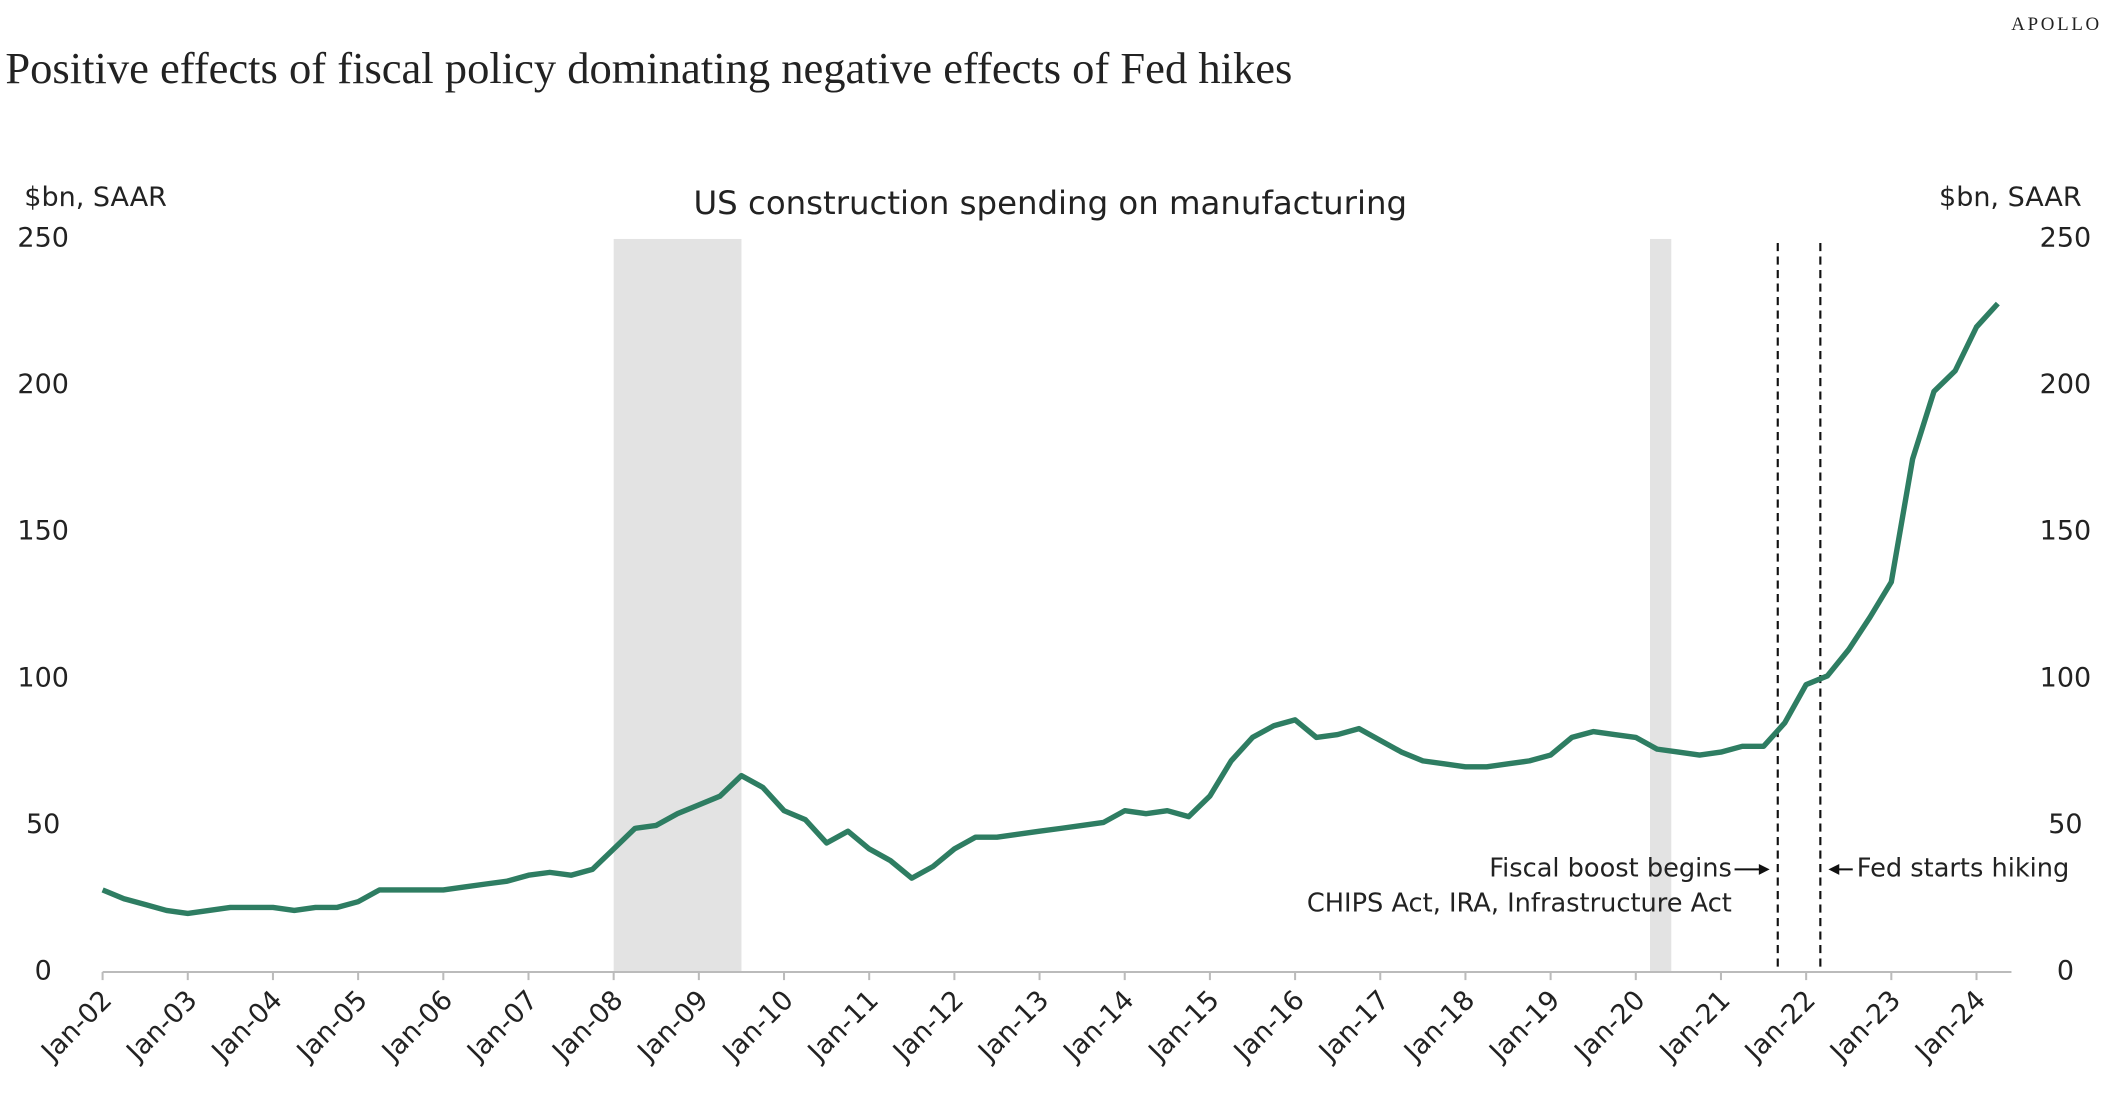  What do you see at coordinates (2010, 197) in the screenshot?
I see `y2-axis-label: $bn, SAAR` at bounding box center [2010, 197].